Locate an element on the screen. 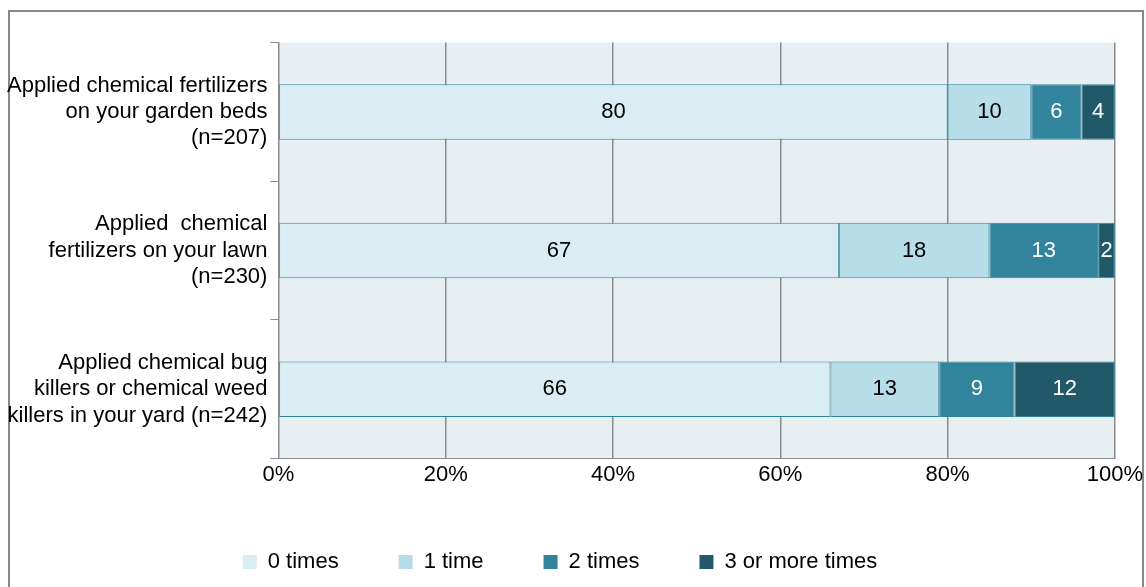 The image size is (1146, 587). data-label: 6 is located at coordinates (1056, 110).